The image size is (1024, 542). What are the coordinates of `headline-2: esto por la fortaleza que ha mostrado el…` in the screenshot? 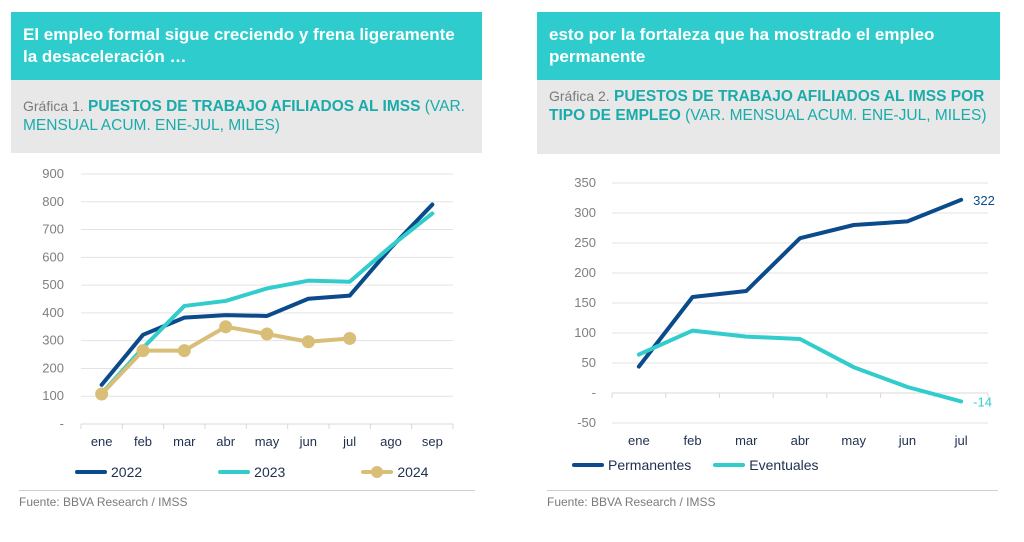 It's located at (768, 46).